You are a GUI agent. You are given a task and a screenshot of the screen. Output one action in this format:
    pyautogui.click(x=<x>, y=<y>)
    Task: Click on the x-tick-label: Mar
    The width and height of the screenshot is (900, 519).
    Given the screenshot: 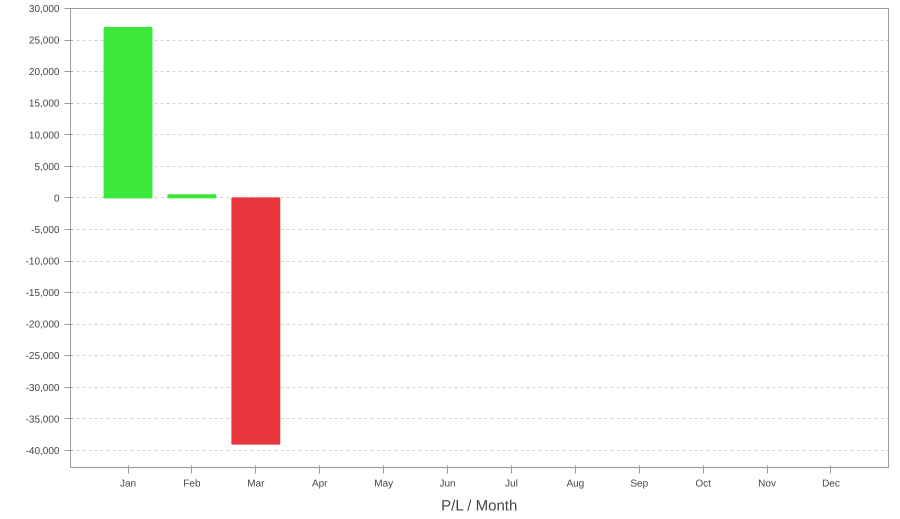 What is the action you would take?
    pyautogui.click(x=256, y=484)
    